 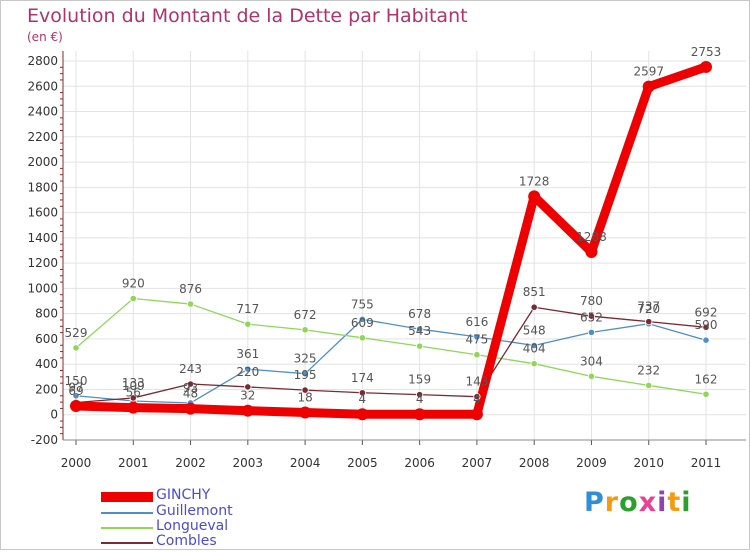 I want to click on data-label-combles: 174, so click(x=362, y=378).